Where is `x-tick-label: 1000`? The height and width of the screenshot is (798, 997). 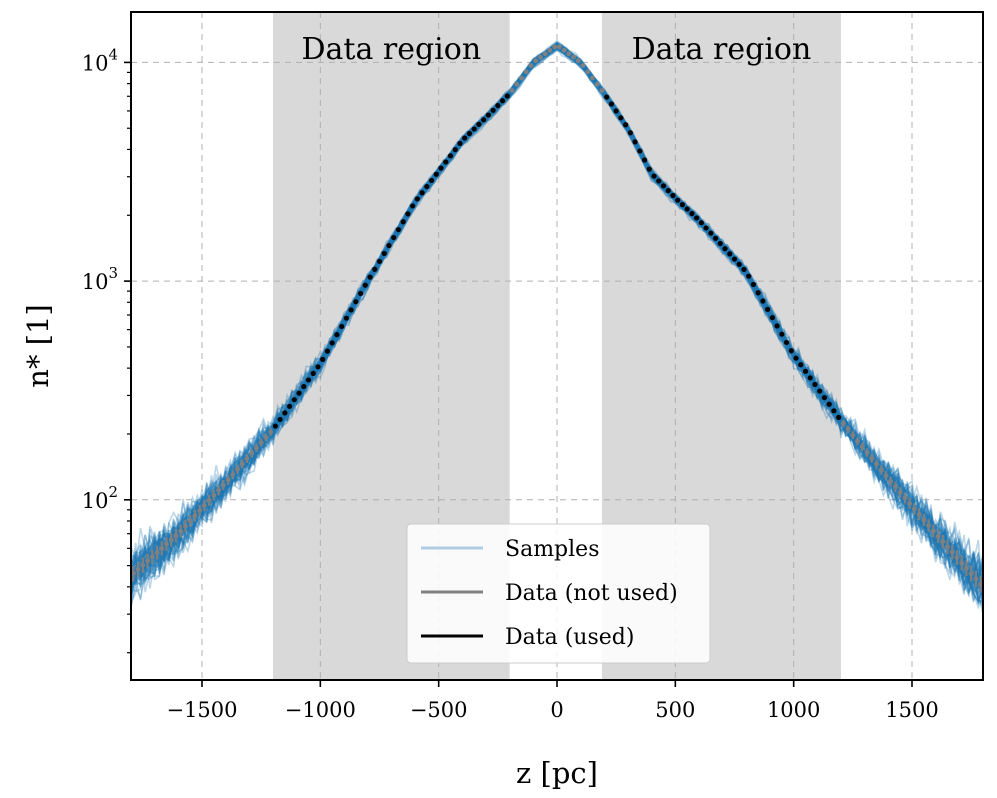
x-tick-label: 1000 is located at coordinates (793, 710).